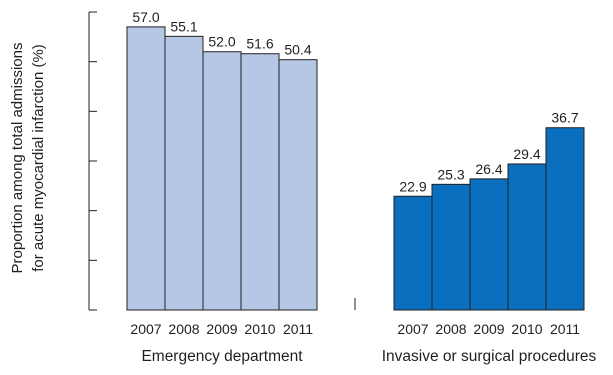  What do you see at coordinates (413, 253) in the screenshot?
I see `bar-group-2-2007` at bounding box center [413, 253].